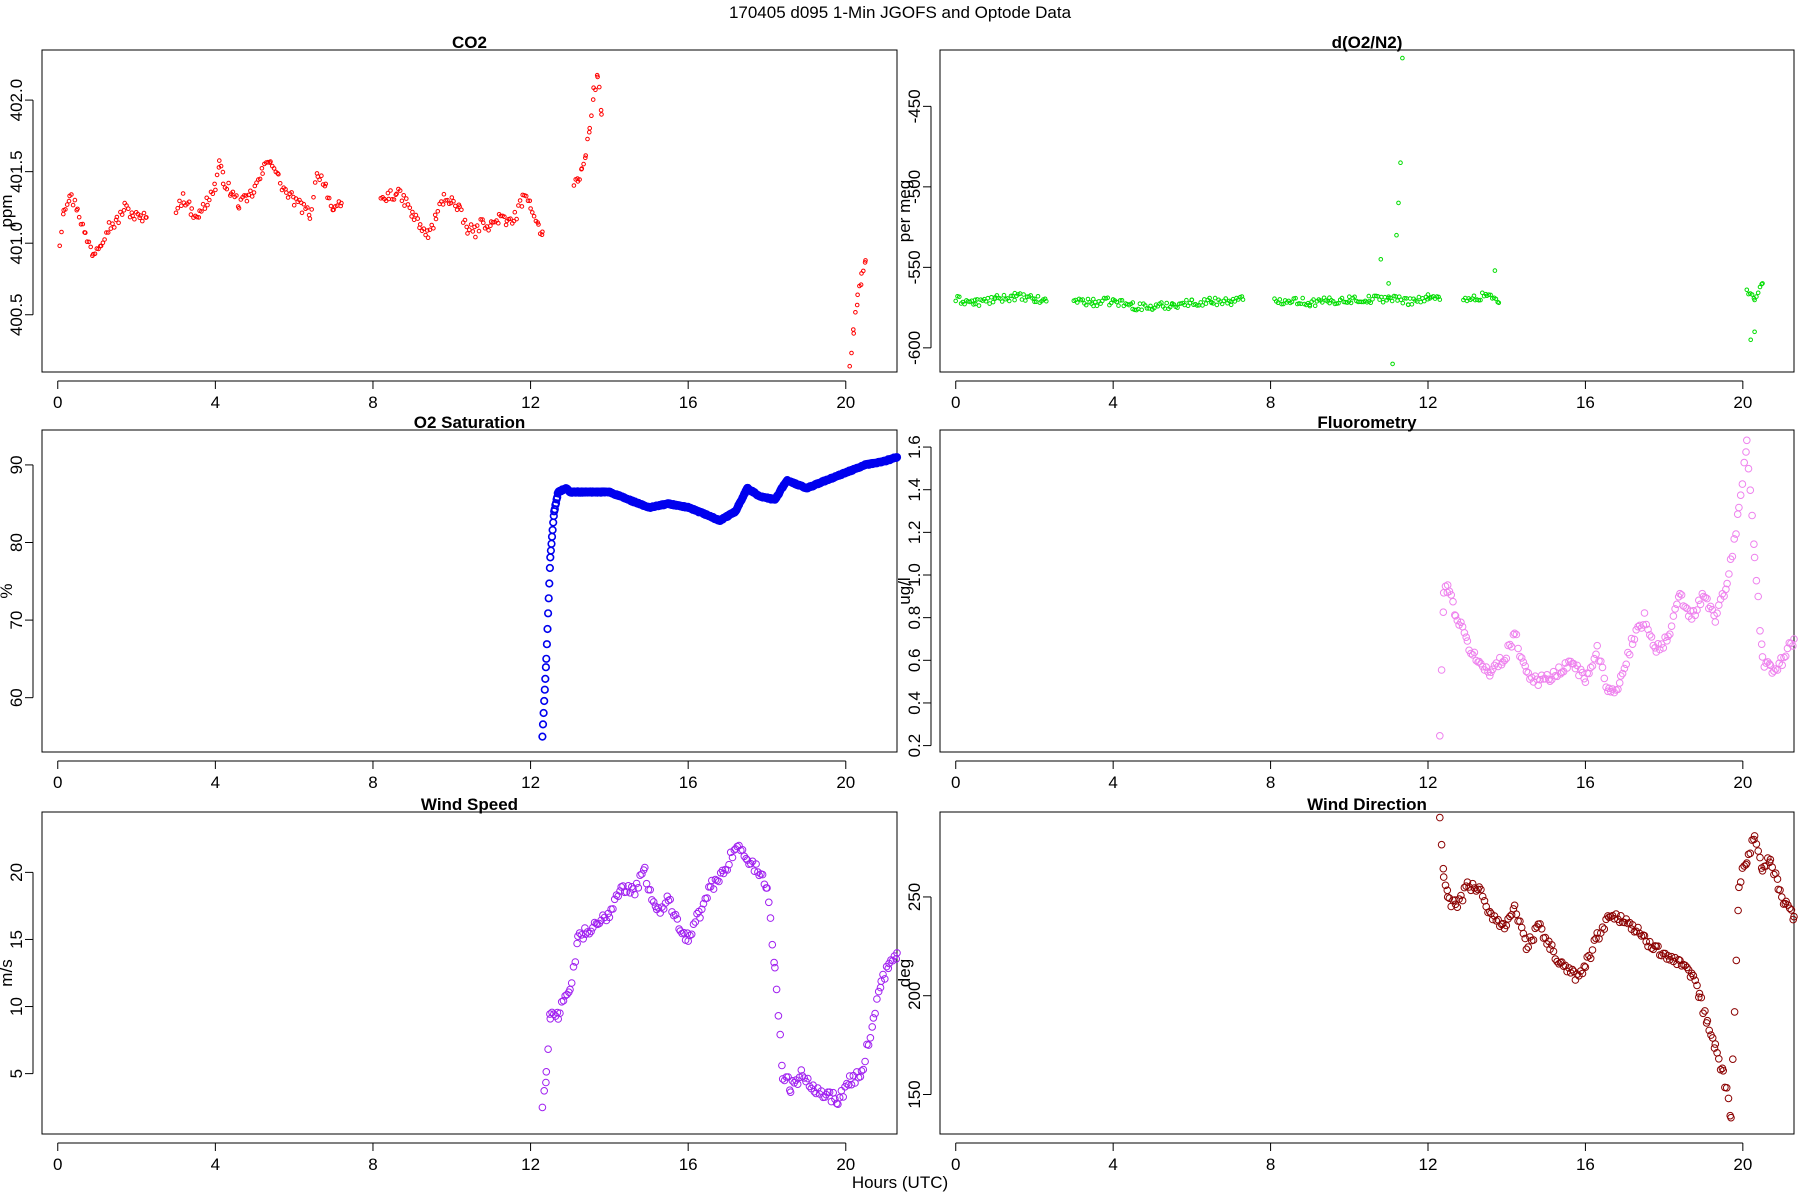 The image size is (1800, 1200). Describe the element at coordinates (1742, 782) in the screenshot. I see `x-tick-label: 20` at that location.